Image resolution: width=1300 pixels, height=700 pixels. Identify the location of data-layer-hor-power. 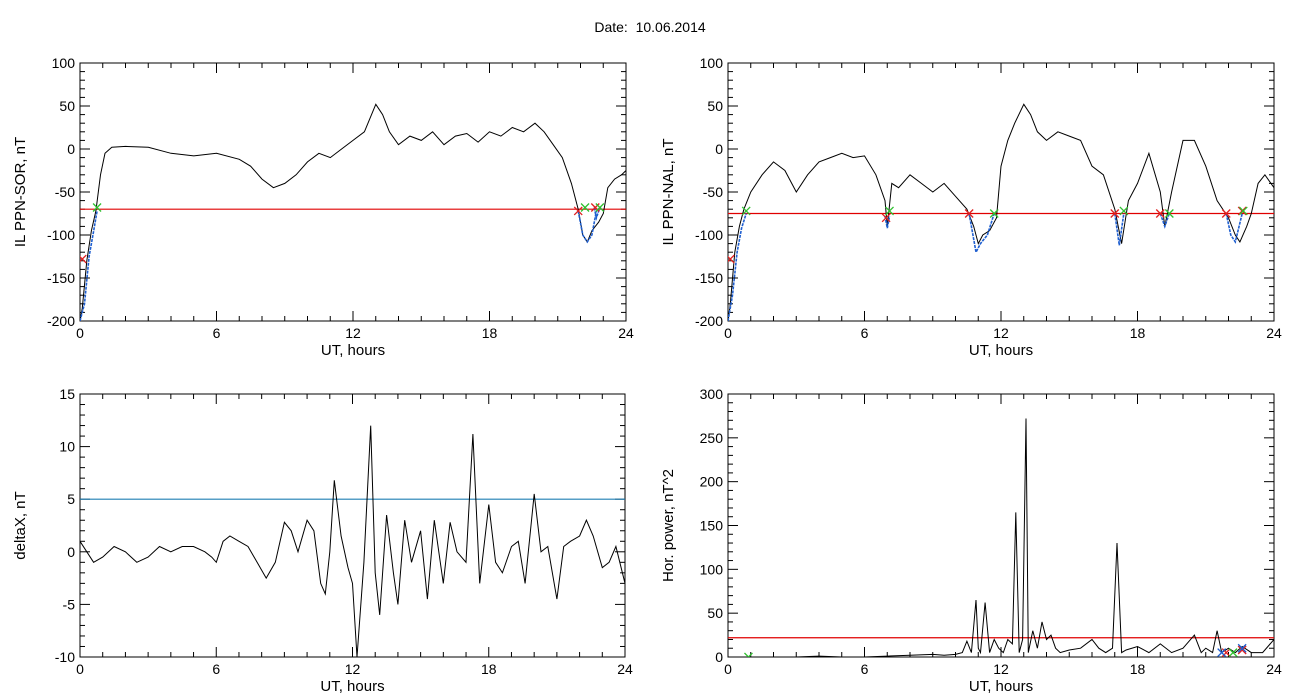
(1001, 537).